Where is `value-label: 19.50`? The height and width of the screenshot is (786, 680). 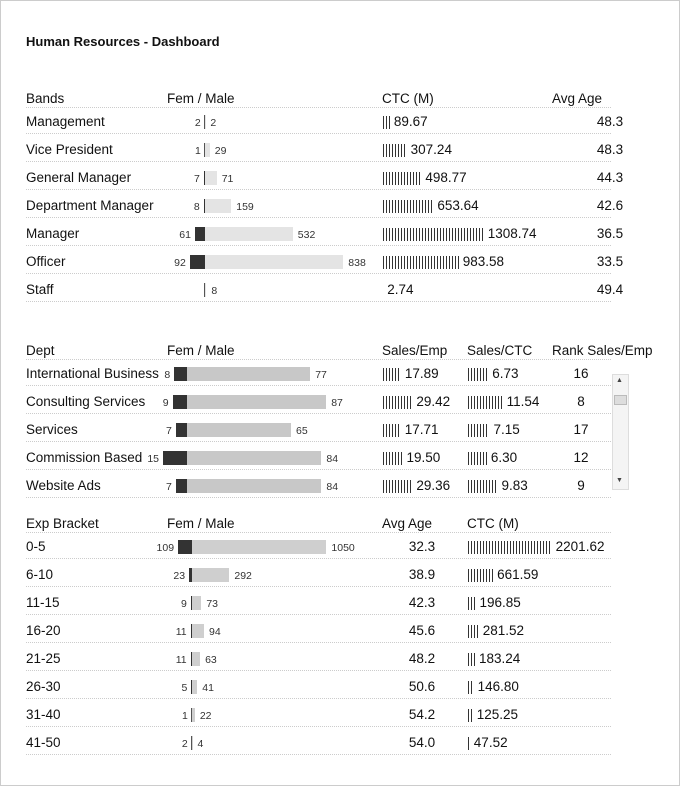
value-label: 19.50 is located at coordinates (423, 457).